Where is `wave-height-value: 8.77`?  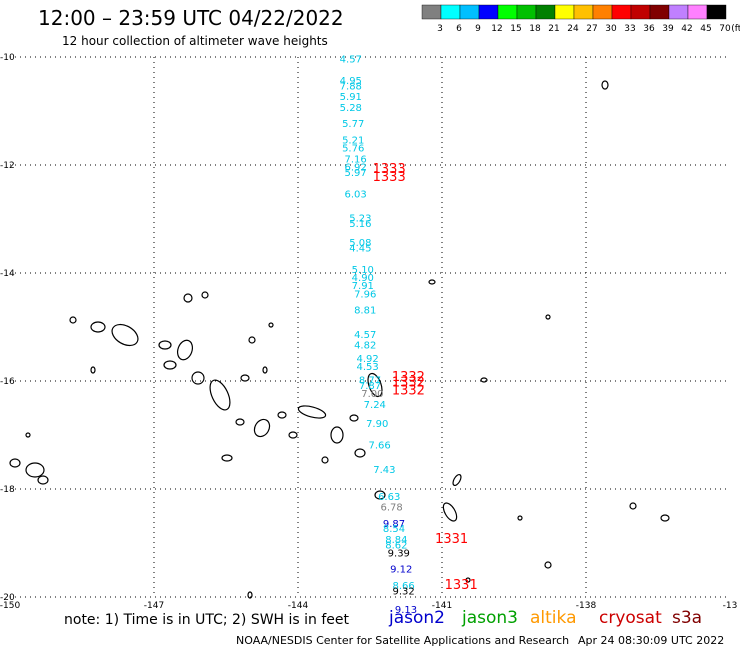 wave-height-value: 8.77 is located at coordinates (370, 381).